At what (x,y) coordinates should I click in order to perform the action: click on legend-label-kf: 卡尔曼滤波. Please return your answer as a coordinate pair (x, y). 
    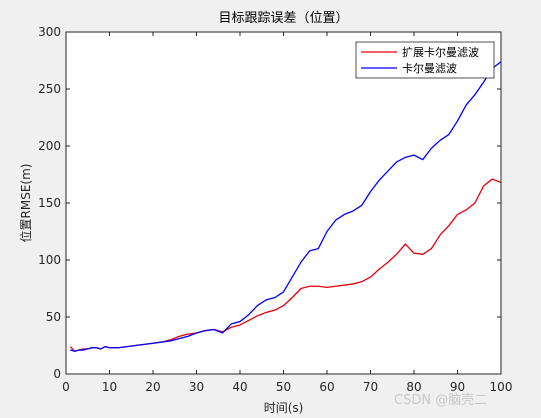
    Looking at the image, I should click on (429, 68).